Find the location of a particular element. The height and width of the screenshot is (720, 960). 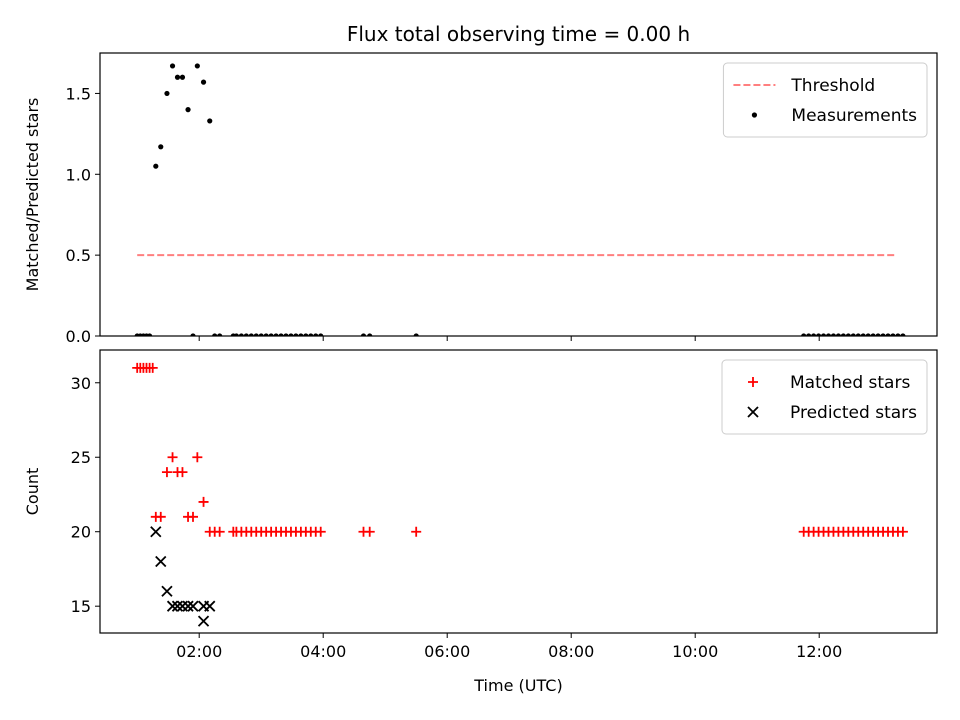

legend-label: Threshold is located at coordinates (832, 86).